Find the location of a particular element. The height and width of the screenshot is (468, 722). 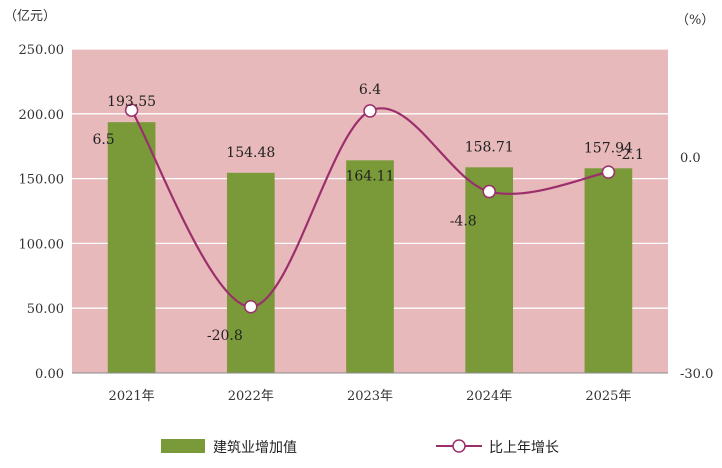

bar-value-label: 193.55 is located at coordinates (131, 102).